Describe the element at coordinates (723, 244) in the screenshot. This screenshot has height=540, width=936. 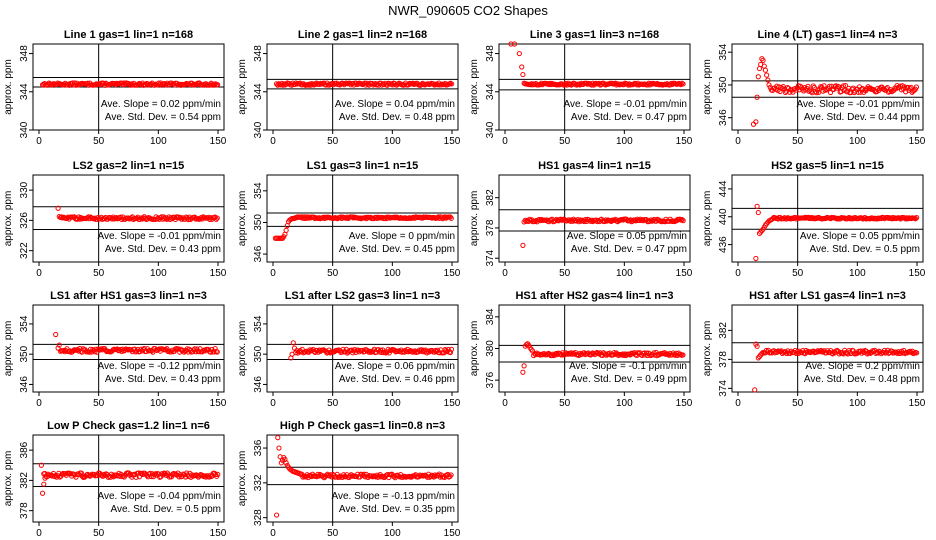
I see `y-tick-label: 436` at that location.